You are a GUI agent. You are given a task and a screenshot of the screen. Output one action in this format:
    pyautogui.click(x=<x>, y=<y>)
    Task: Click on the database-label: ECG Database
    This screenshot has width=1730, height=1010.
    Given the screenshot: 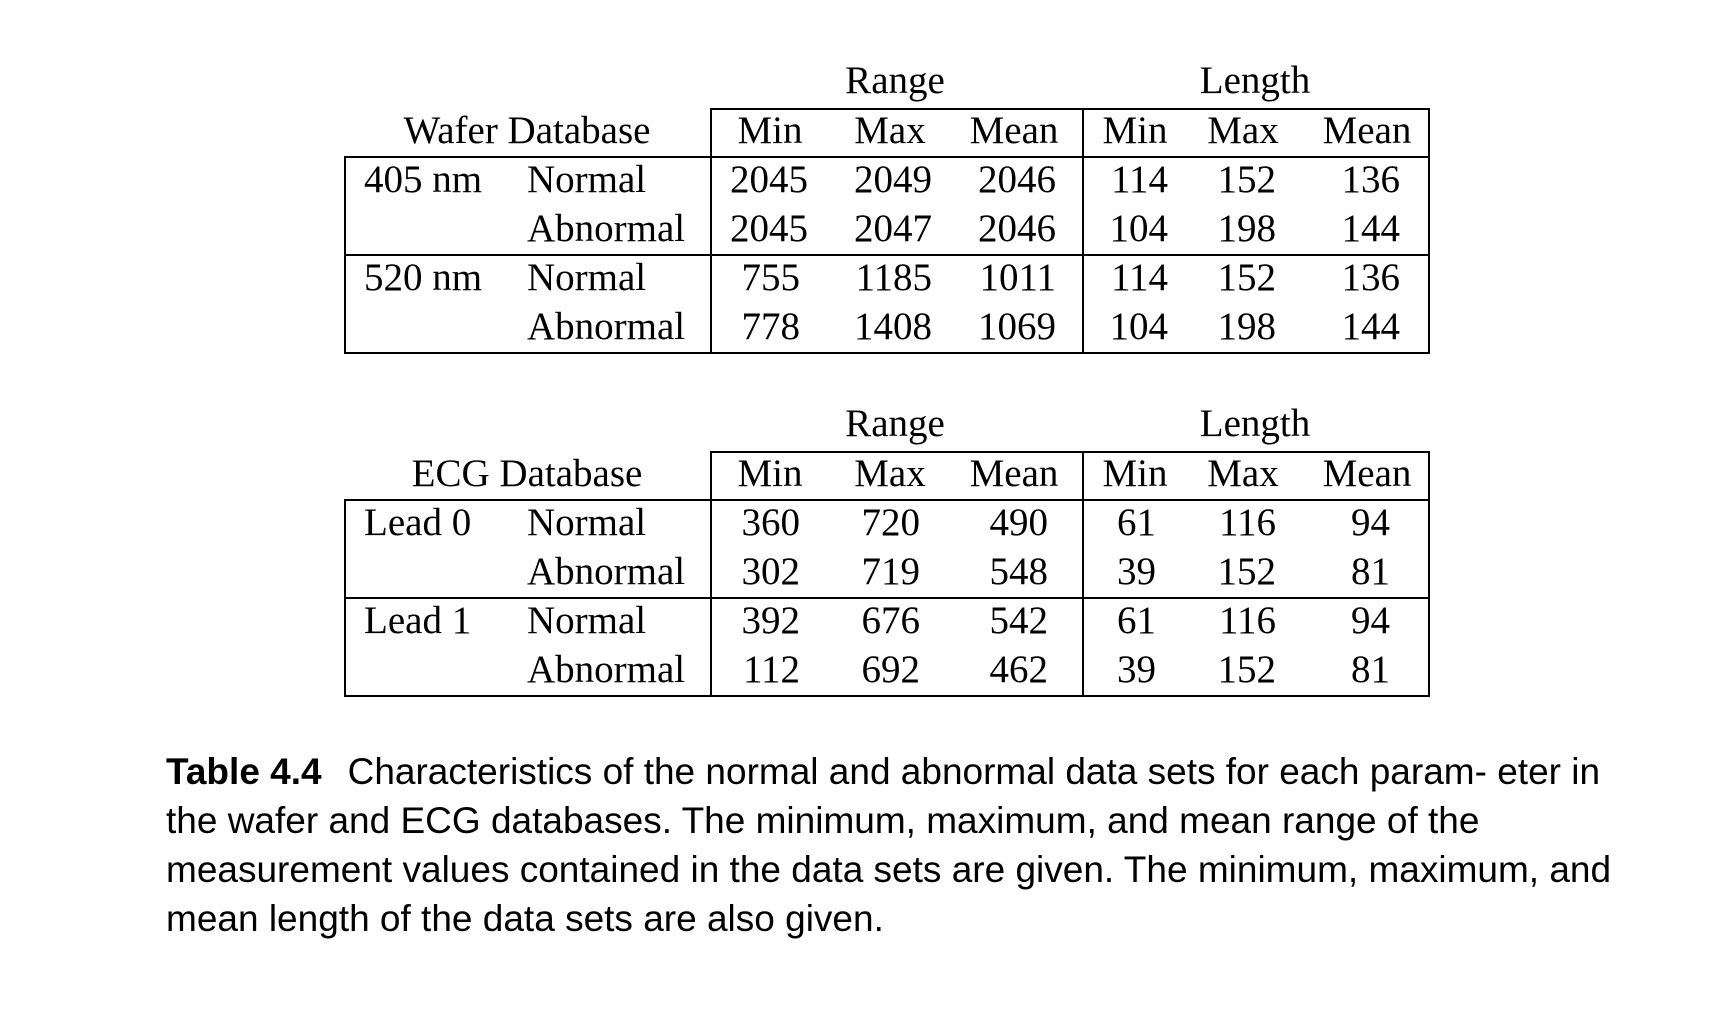 What is the action you would take?
    pyautogui.click(x=527, y=473)
    